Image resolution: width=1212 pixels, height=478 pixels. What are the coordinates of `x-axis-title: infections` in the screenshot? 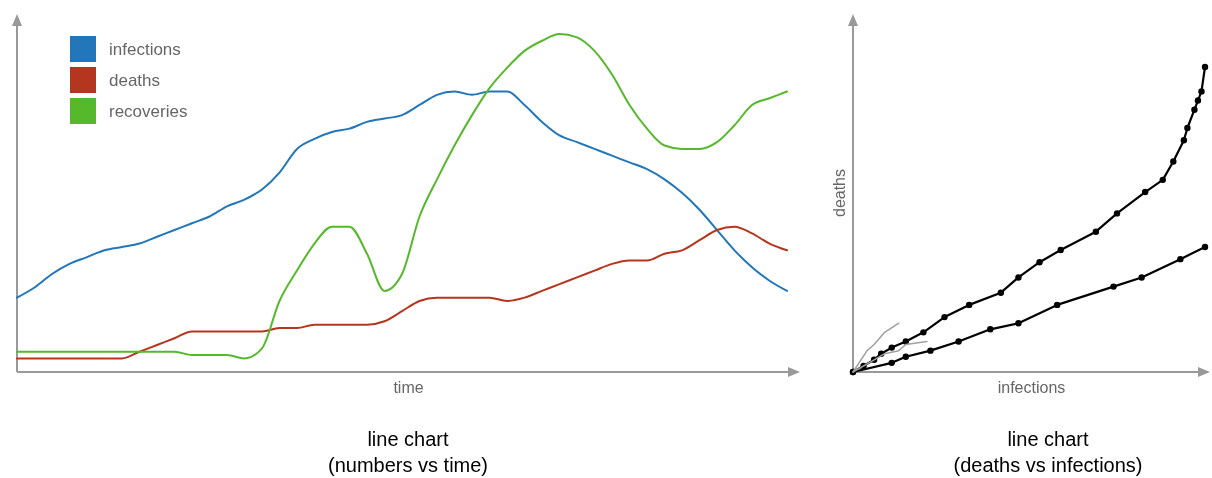 It's located at (1031, 387).